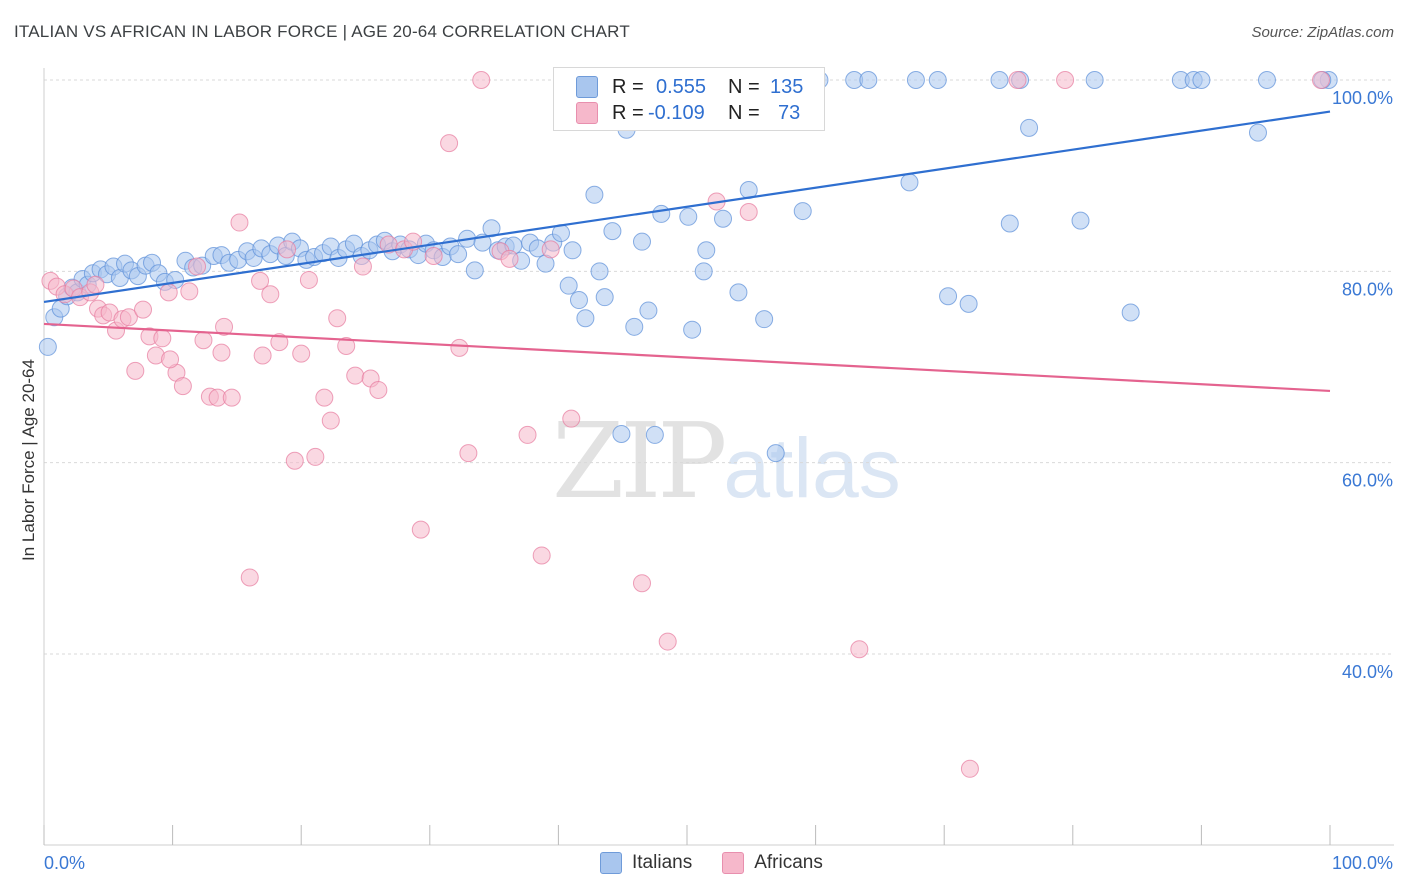  Describe the element at coordinates (1322, 32) in the screenshot. I see `source-credit: Source: ZipAtlas.com` at that location.